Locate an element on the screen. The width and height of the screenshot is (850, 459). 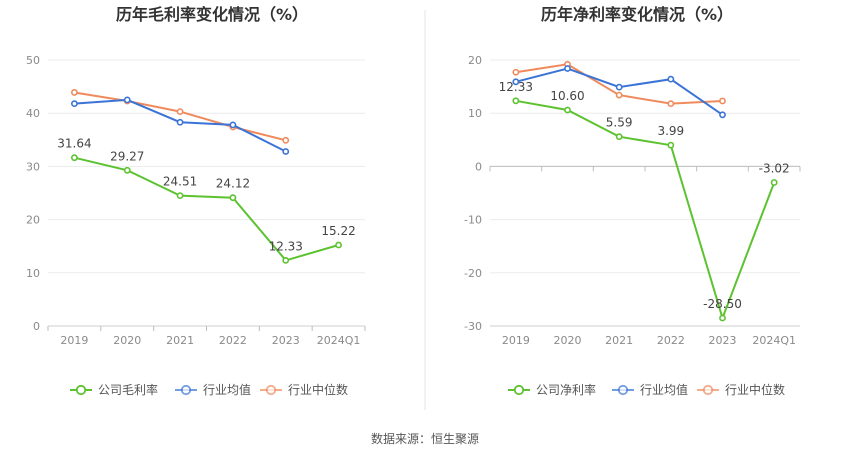
data-label: 3.99 is located at coordinates (670, 131).